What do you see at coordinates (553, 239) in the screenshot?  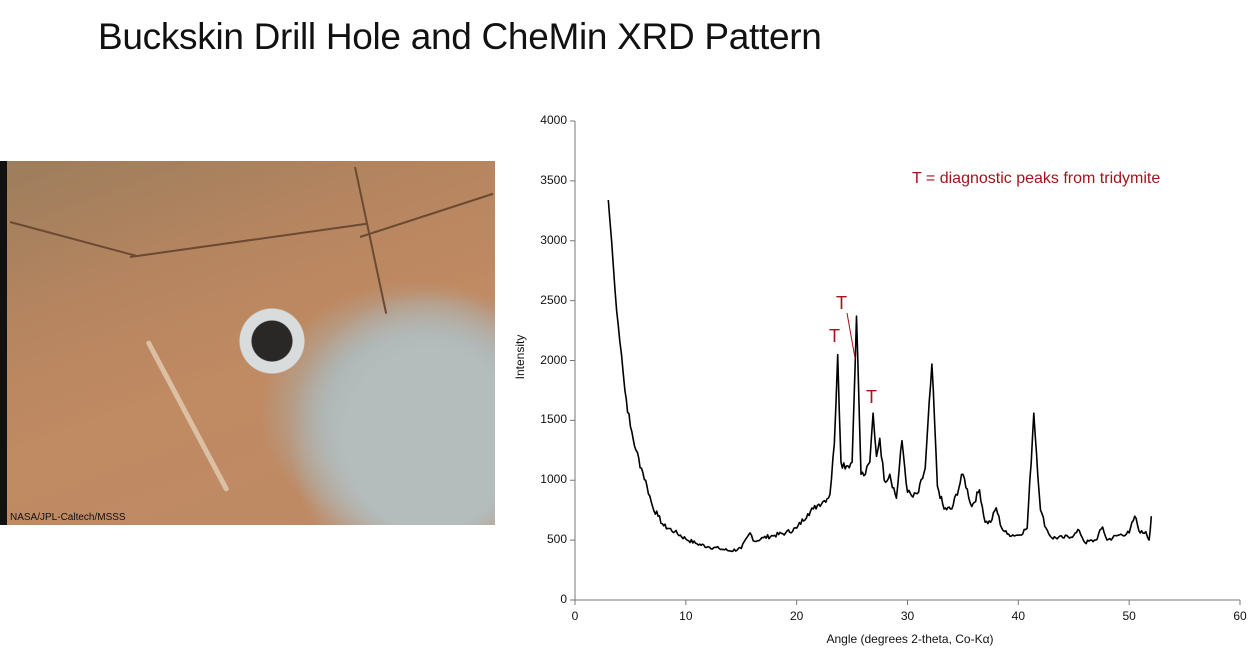 I see `y-tick-label: 3000` at bounding box center [553, 239].